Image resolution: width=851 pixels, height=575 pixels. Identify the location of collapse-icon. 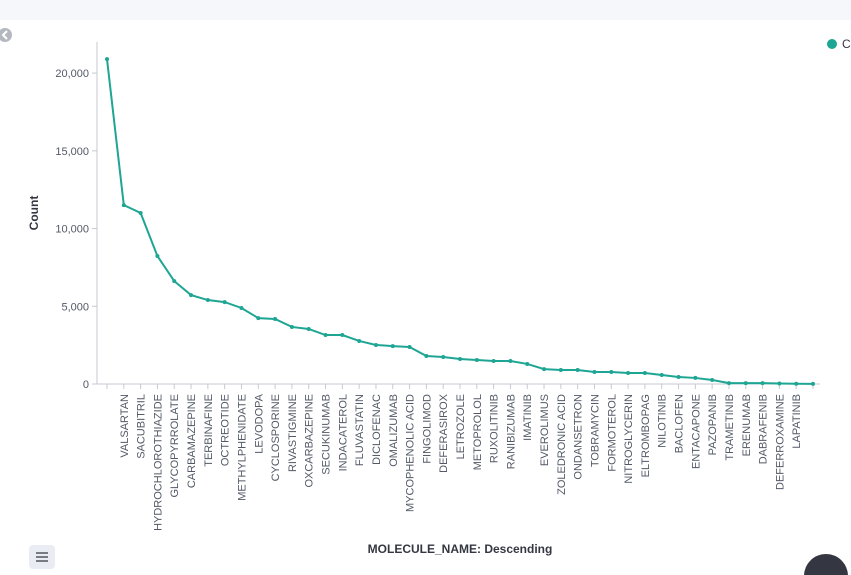
(4, 35).